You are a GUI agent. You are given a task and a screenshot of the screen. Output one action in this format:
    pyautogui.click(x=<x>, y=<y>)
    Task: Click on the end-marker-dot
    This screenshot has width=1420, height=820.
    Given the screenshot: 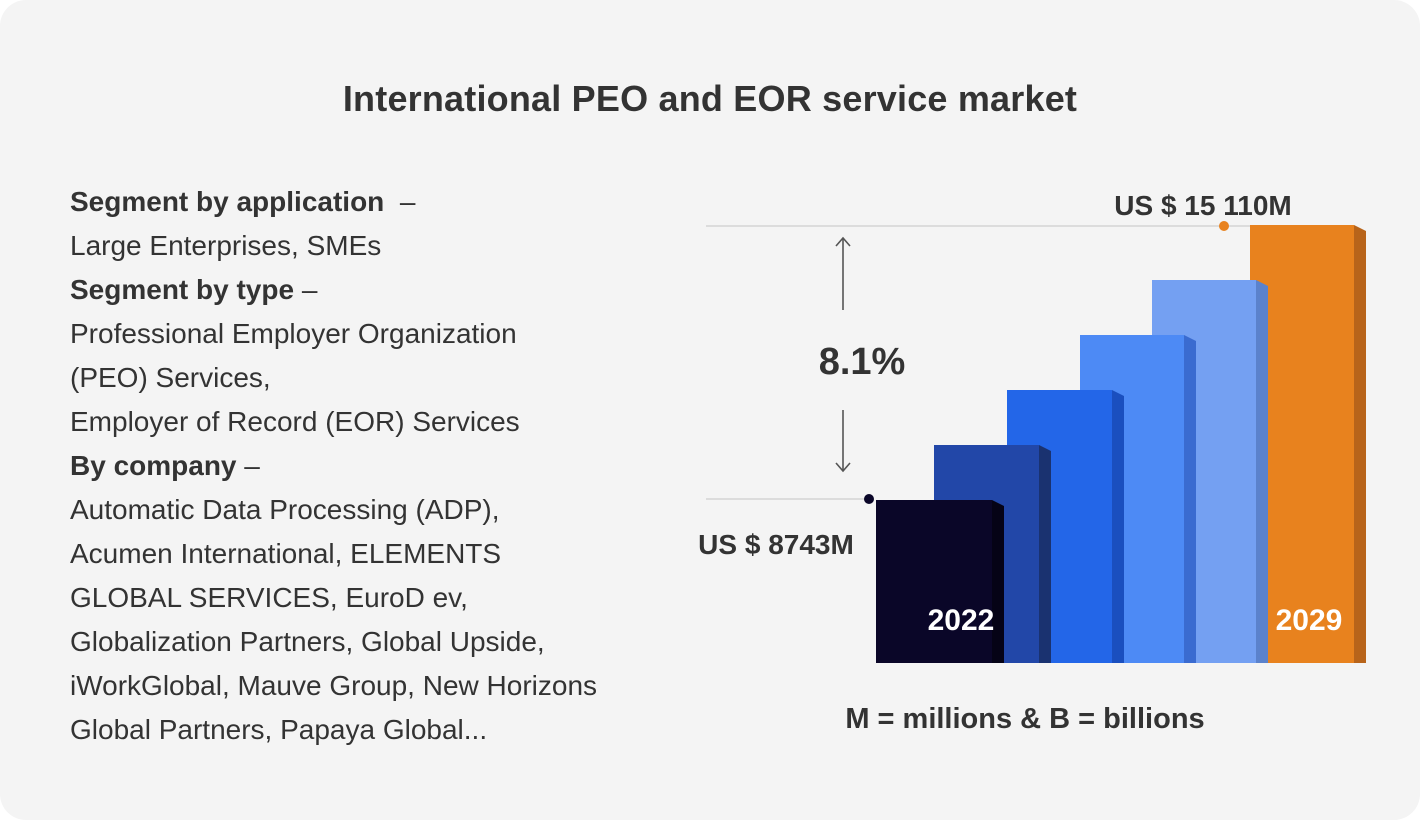 What is the action you would take?
    pyautogui.click(x=1224, y=226)
    